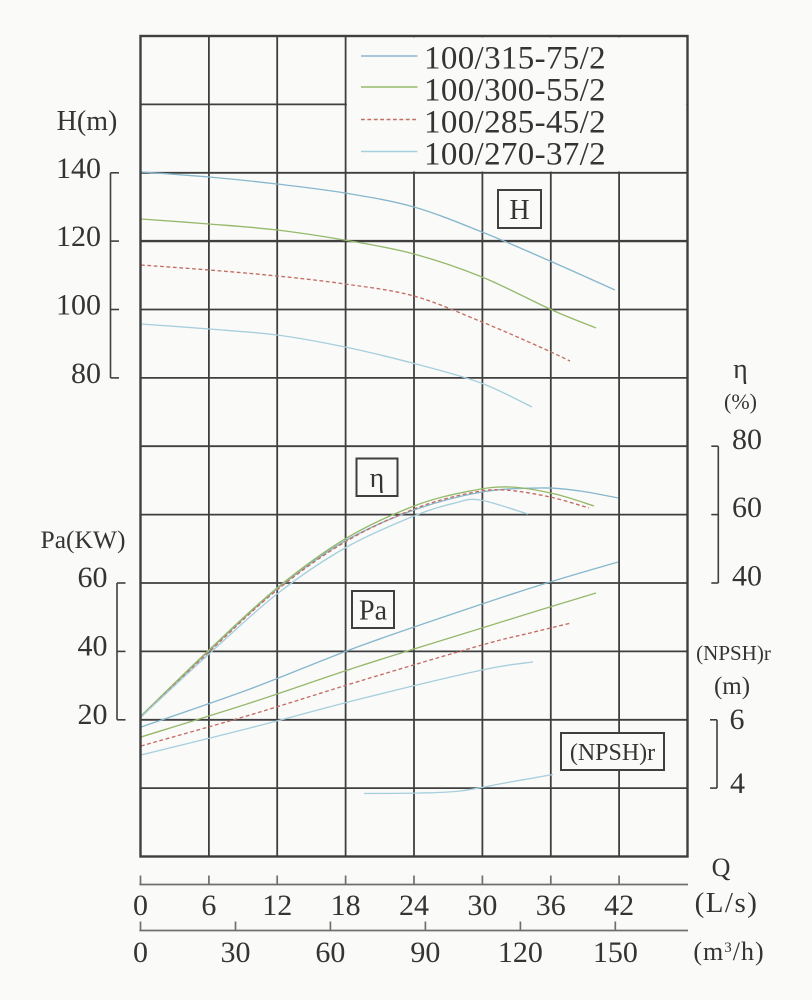 The width and height of the screenshot is (812, 1000). Describe the element at coordinates (425, 952) in the screenshot. I see `svg-text: 90` at that location.